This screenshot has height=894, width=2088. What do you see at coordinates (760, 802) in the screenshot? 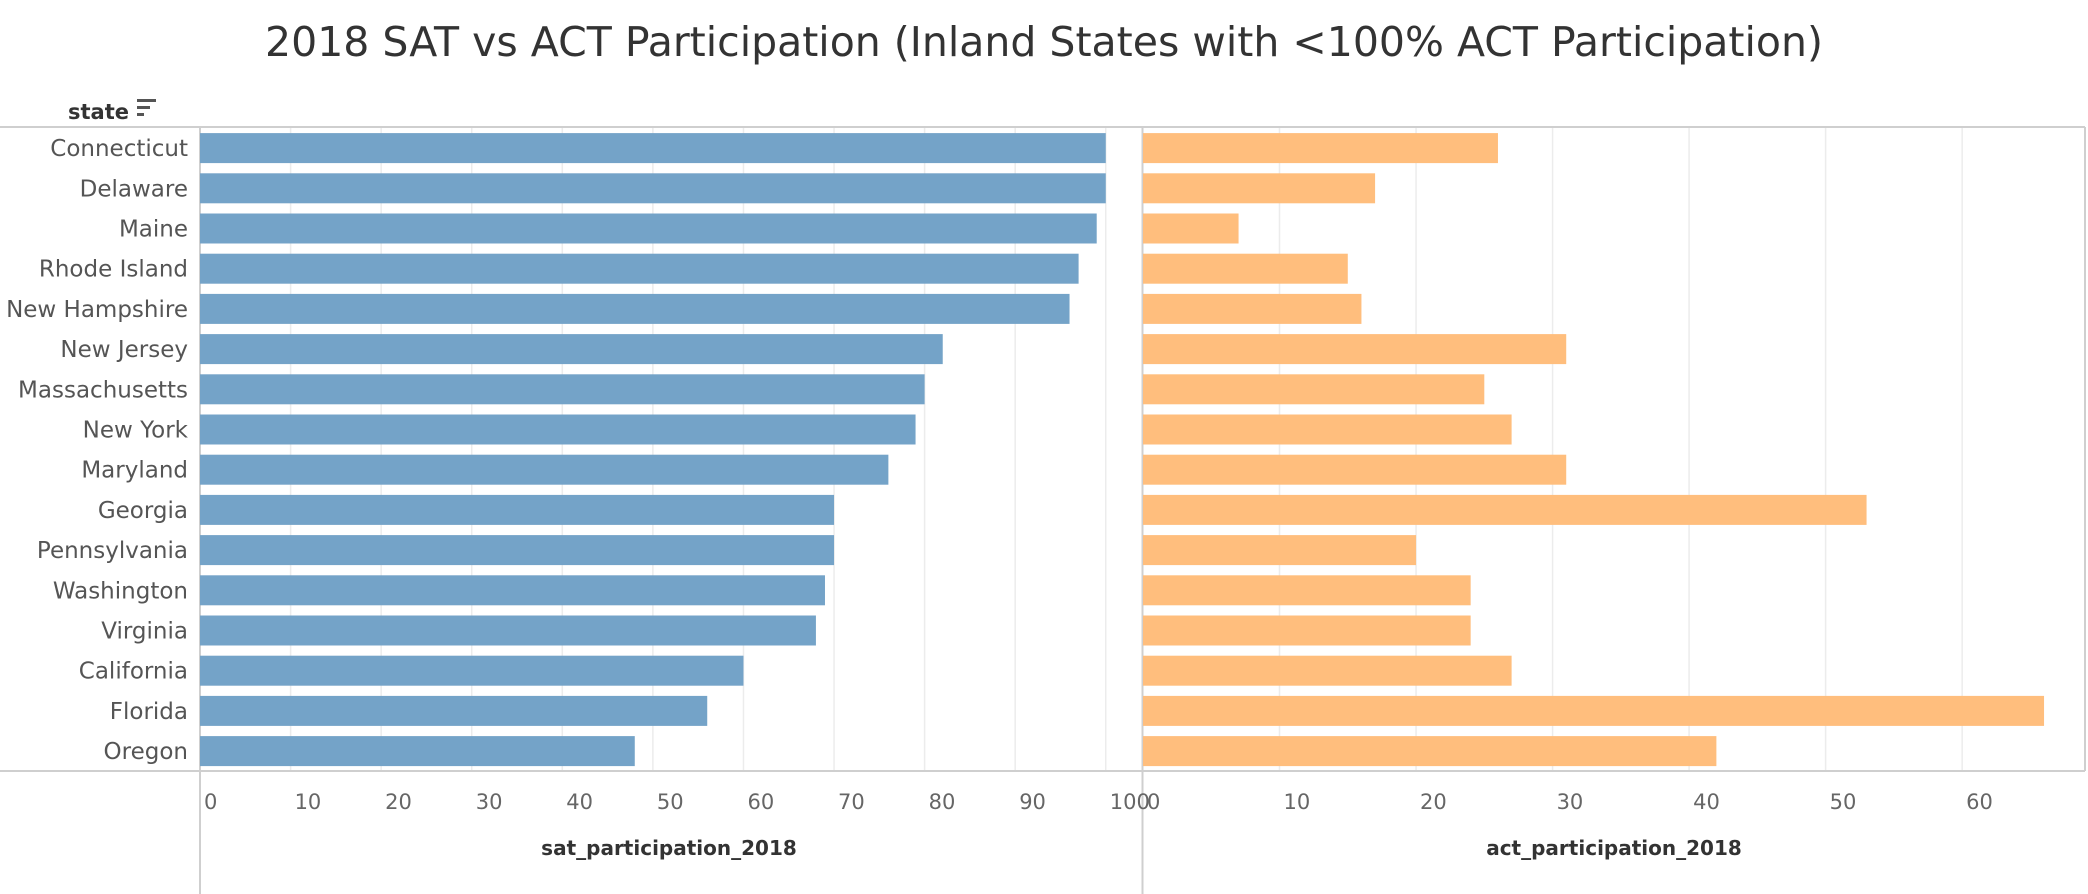
I see `sat-tick-label: 60` at bounding box center [760, 802].